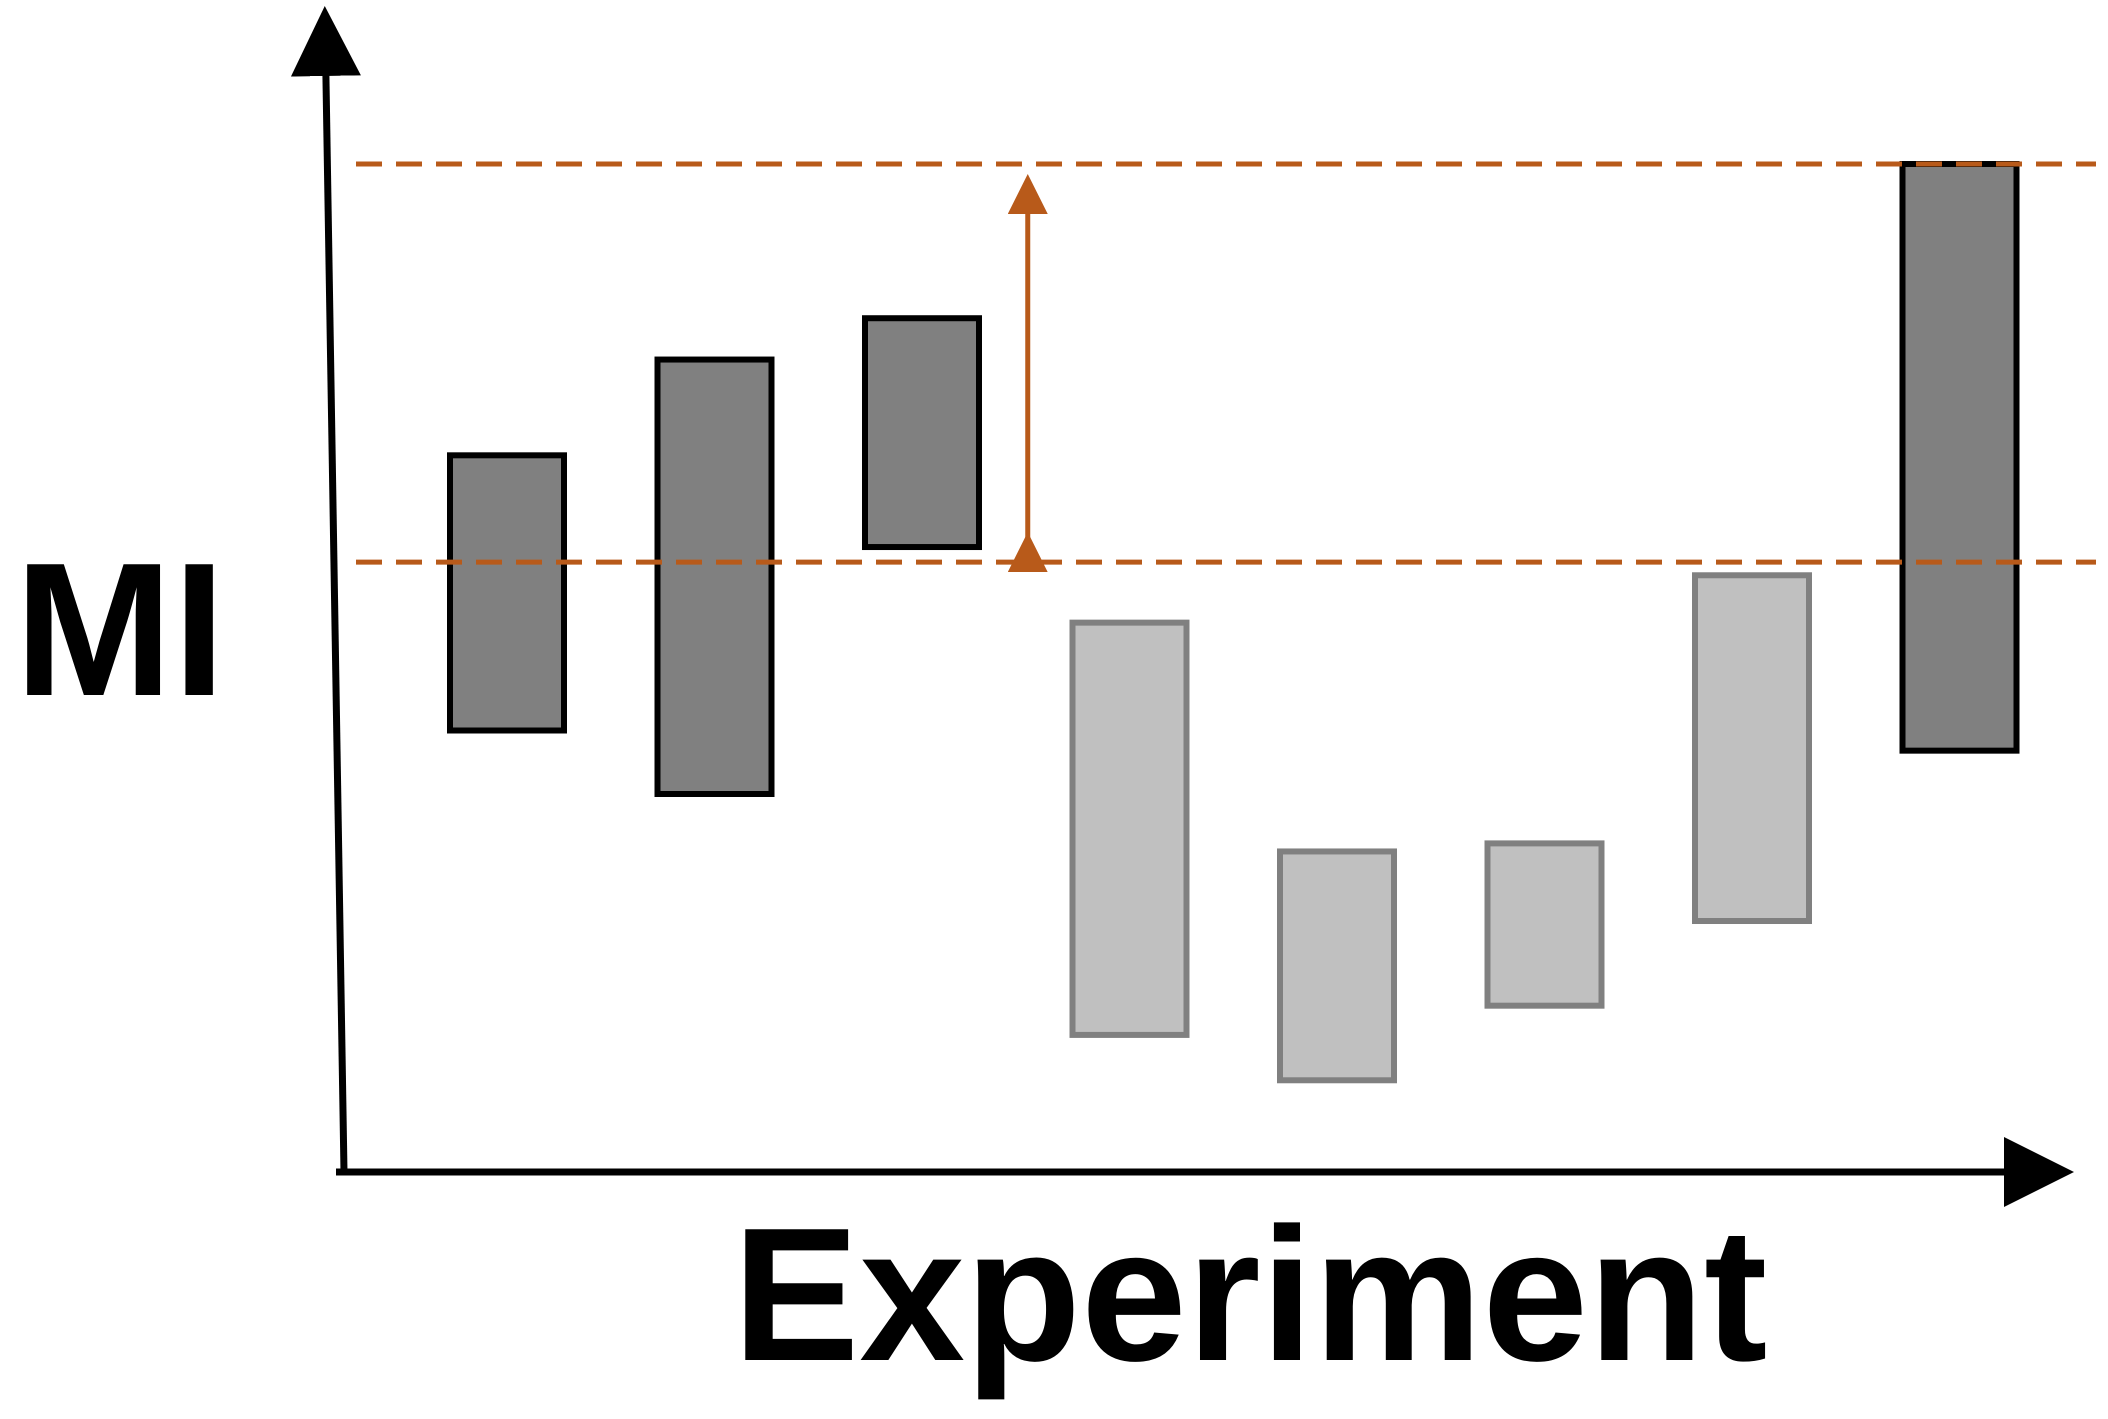 The width and height of the screenshot is (2108, 1419). What do you see at coordinates (119, 630) in the screenshot?
I see `y-axis-label: MI` at bounding box center [119, 630].